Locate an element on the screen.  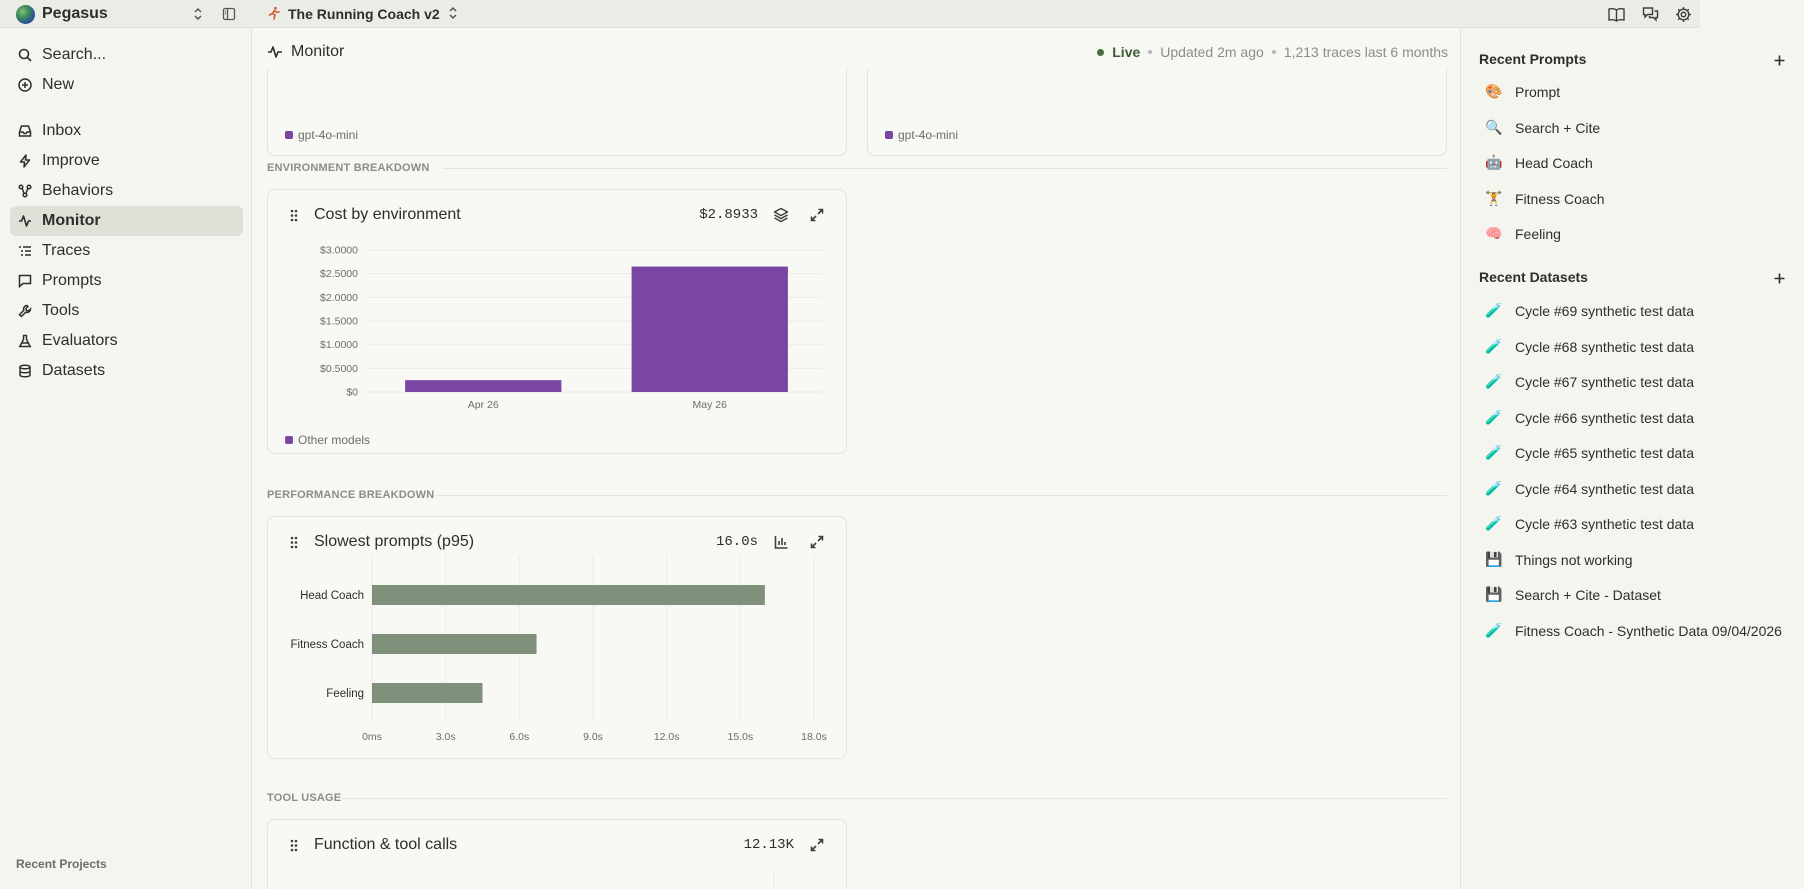
x-tick-label: 15.0s is located at coordinates (740, 737).